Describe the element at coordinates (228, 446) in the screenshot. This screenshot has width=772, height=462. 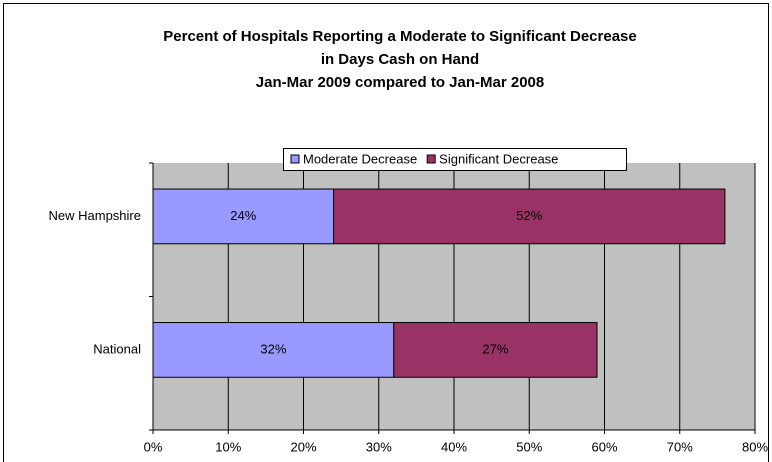
I see `x-tick-label: 10%` at that location.